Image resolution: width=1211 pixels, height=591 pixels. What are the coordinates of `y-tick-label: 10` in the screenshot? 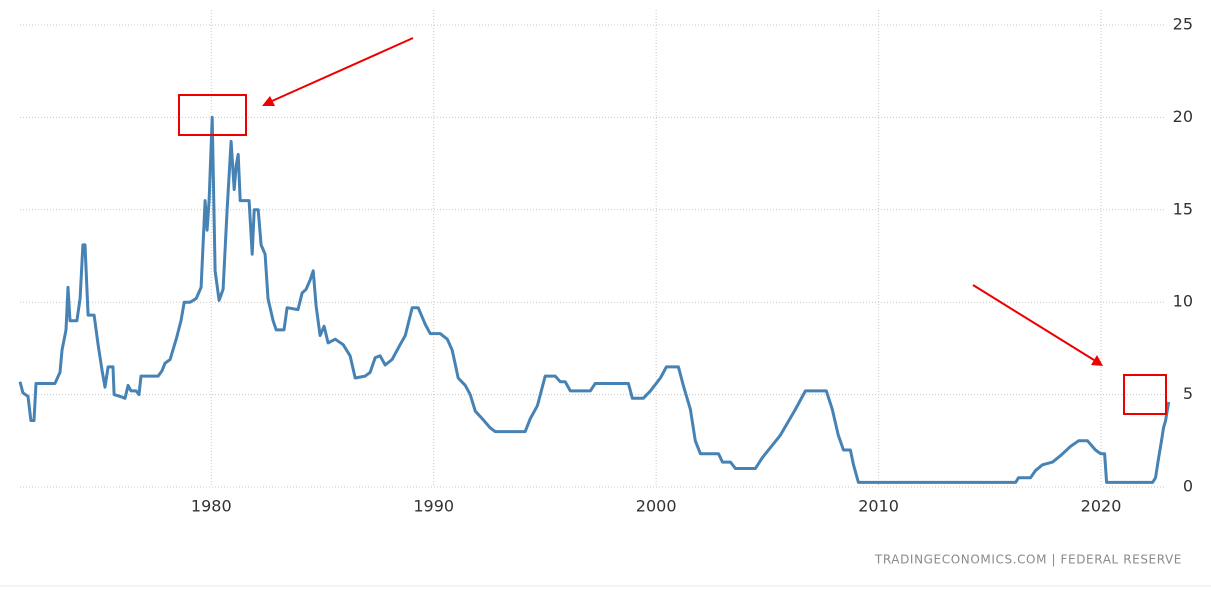 It's located at (1183, 301).